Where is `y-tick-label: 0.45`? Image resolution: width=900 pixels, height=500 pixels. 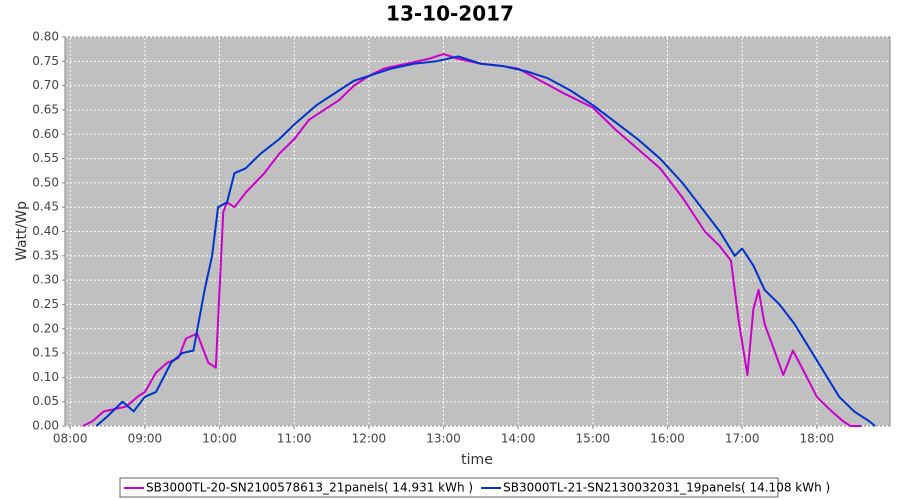 y-tick-label: 0.45 is located at coordinates (45, 207).